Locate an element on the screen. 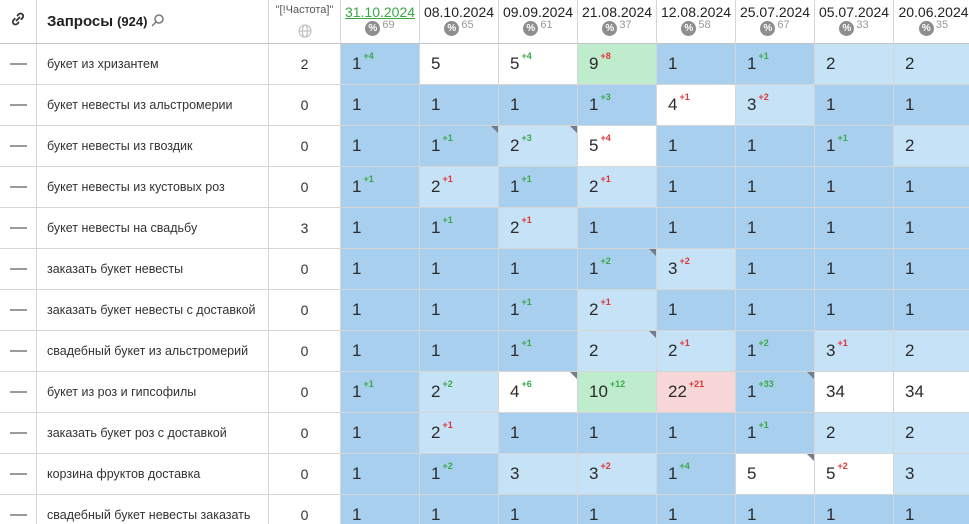 The image size is (969, 524). query-cell: букет невесты из гвоздик is located at coordinates (153, 146).